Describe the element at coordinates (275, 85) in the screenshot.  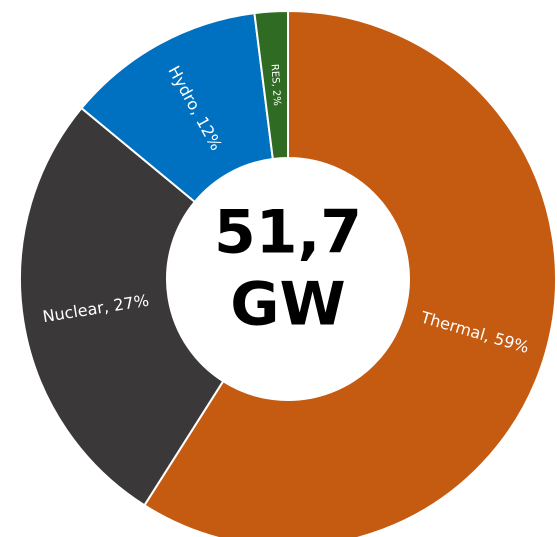
I see `slice-label: RES, 2%` at that location.